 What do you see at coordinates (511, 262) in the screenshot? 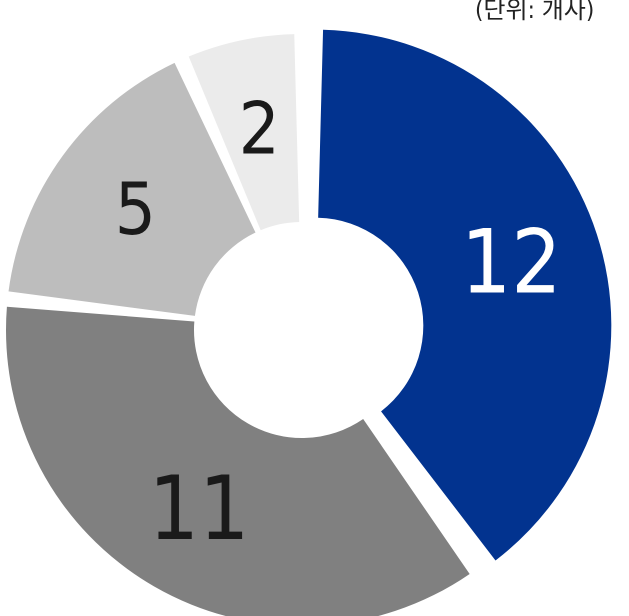
I see `slice-value-label-0: 12` at bounding box center [511, 262].